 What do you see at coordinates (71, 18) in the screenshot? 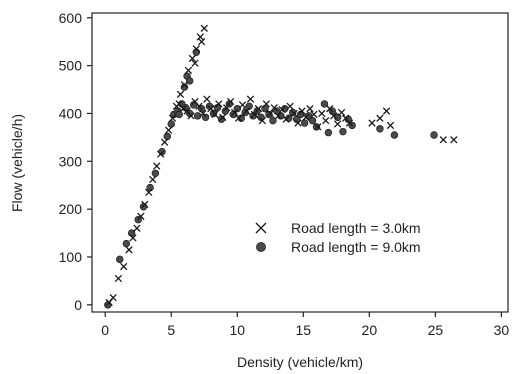
I see `y-tick-label: 600` at bounding box center [71, 18].